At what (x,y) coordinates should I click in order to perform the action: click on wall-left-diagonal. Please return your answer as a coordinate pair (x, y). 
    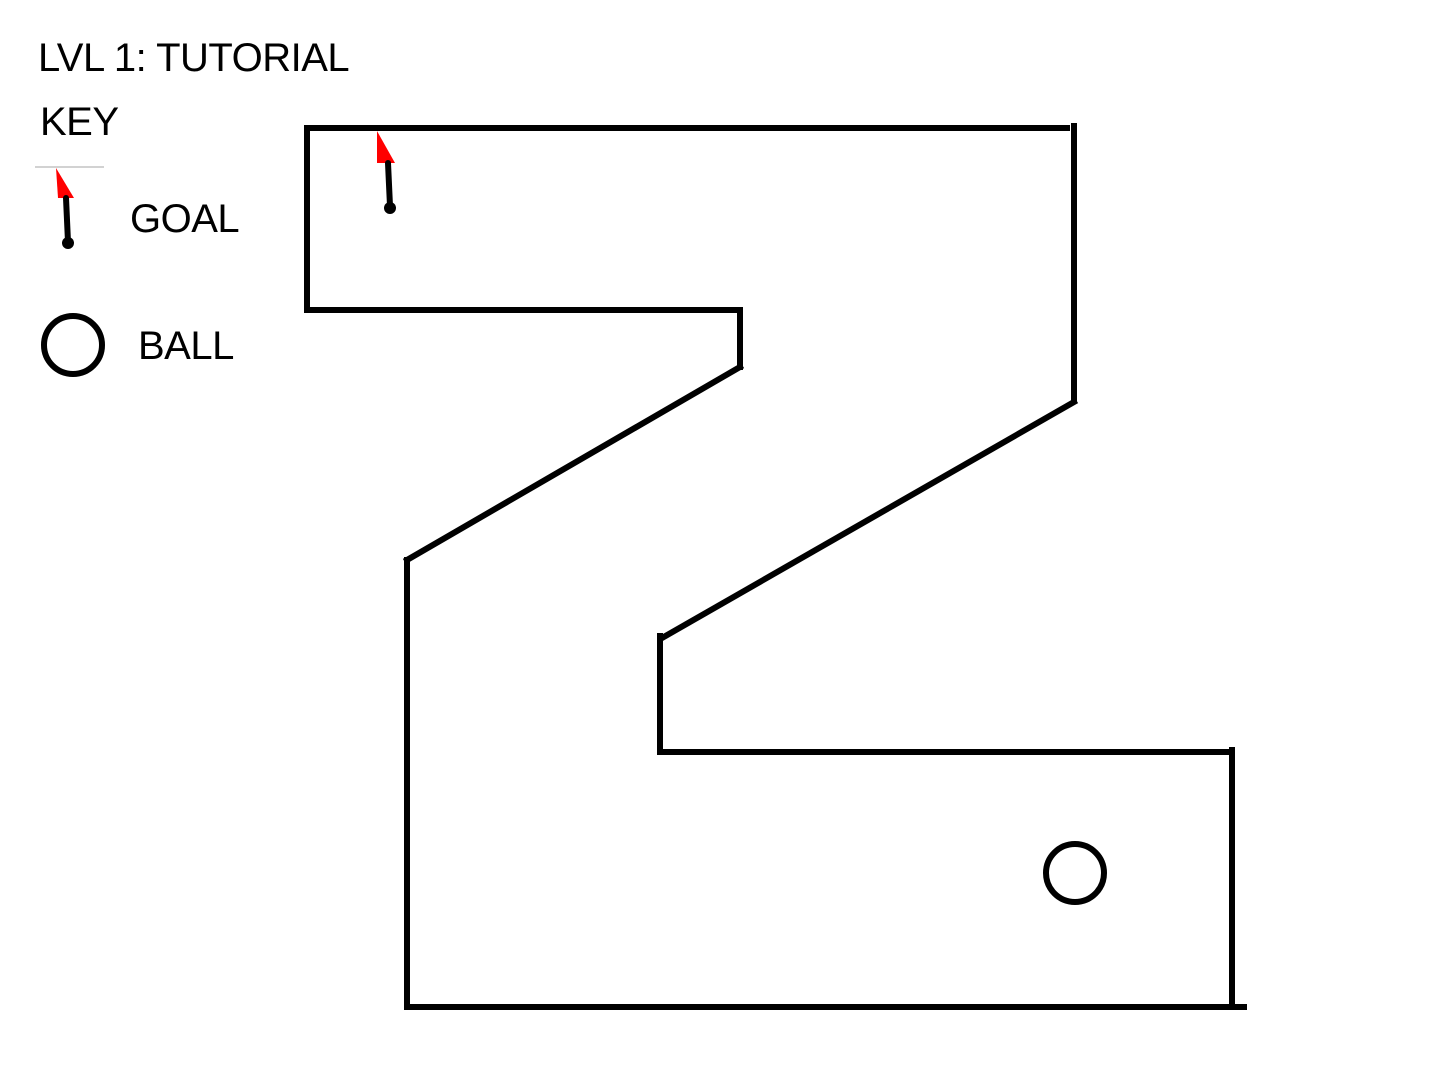
    Looking at the image, I should click on (573, 463).